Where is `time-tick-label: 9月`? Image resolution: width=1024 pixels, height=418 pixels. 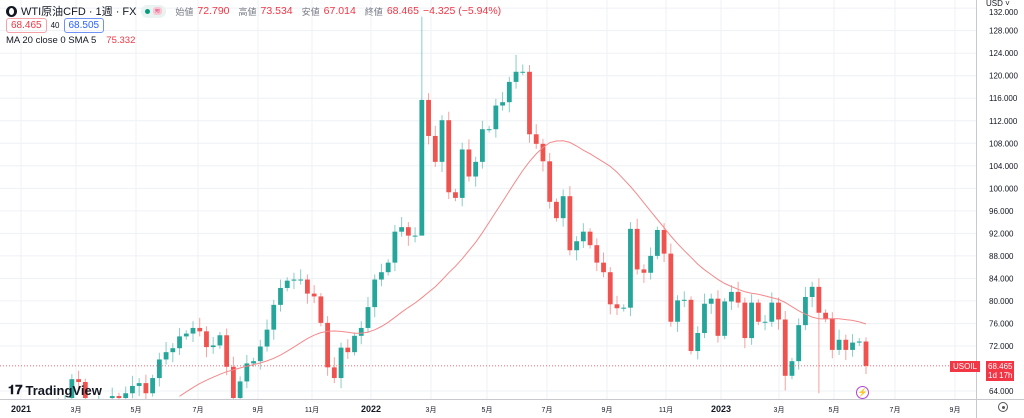 time-tick-label: 9月 is located at coordinates (258, 410).